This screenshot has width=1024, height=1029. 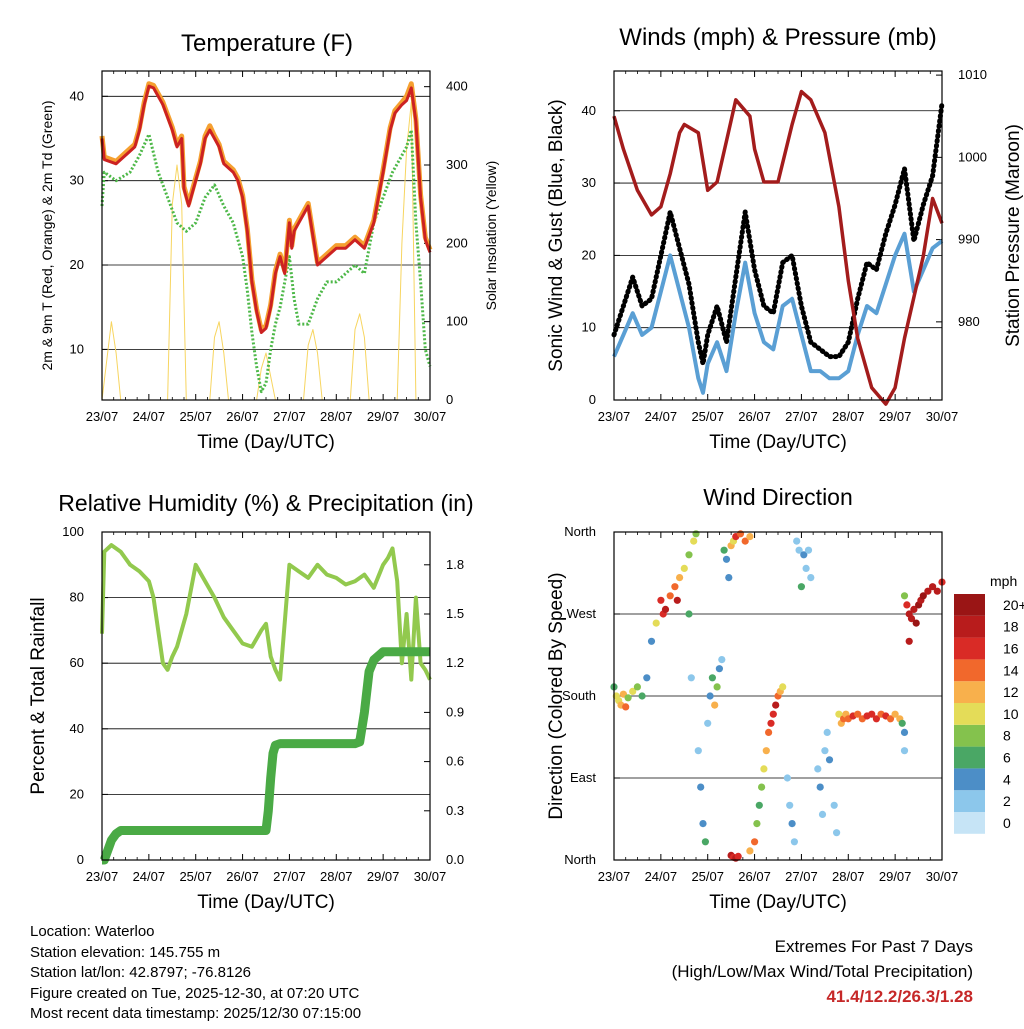 What do you see at coordinates (455, 859) in the screenshot?
I see `y2-tick-label: 0.0` at bounding box center [455, 859].